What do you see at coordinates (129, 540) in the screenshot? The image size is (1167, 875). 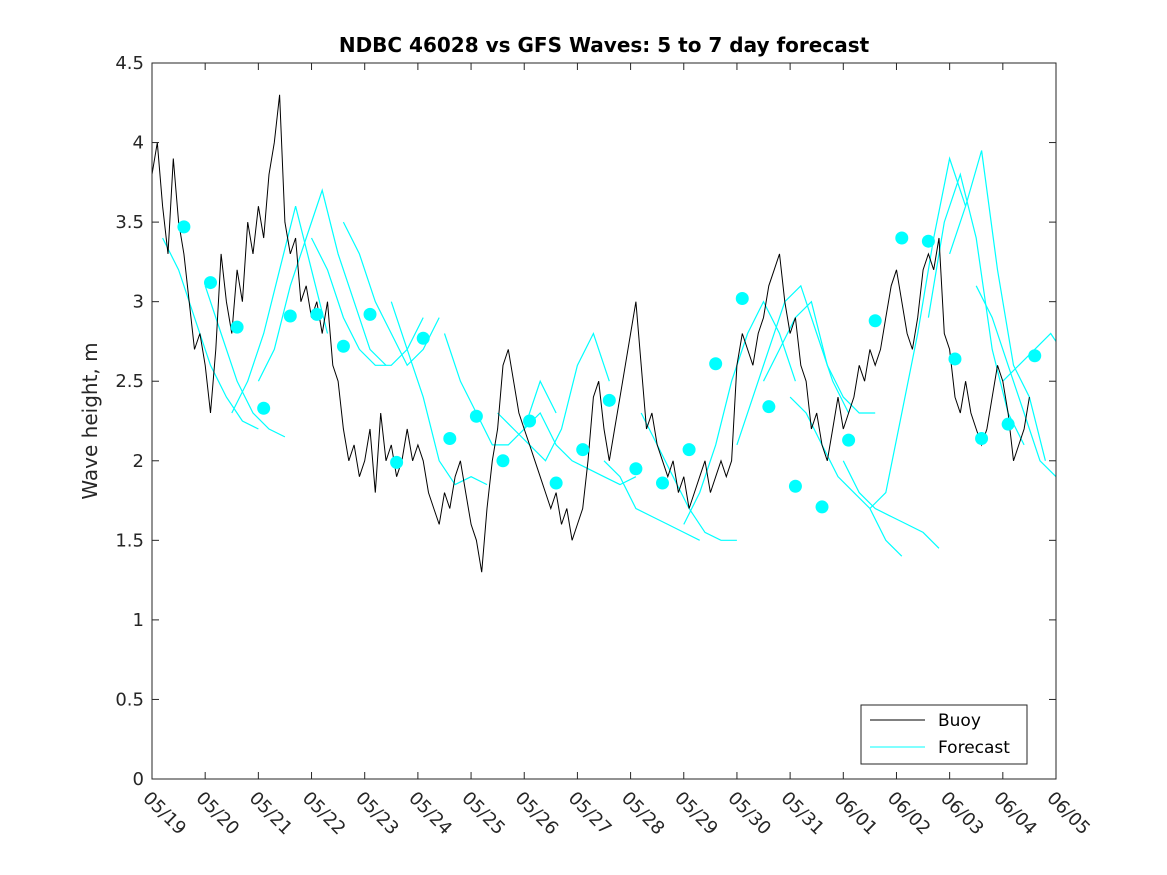 I see `y-tick-label: 1.5` at bounding box center [129, 540].